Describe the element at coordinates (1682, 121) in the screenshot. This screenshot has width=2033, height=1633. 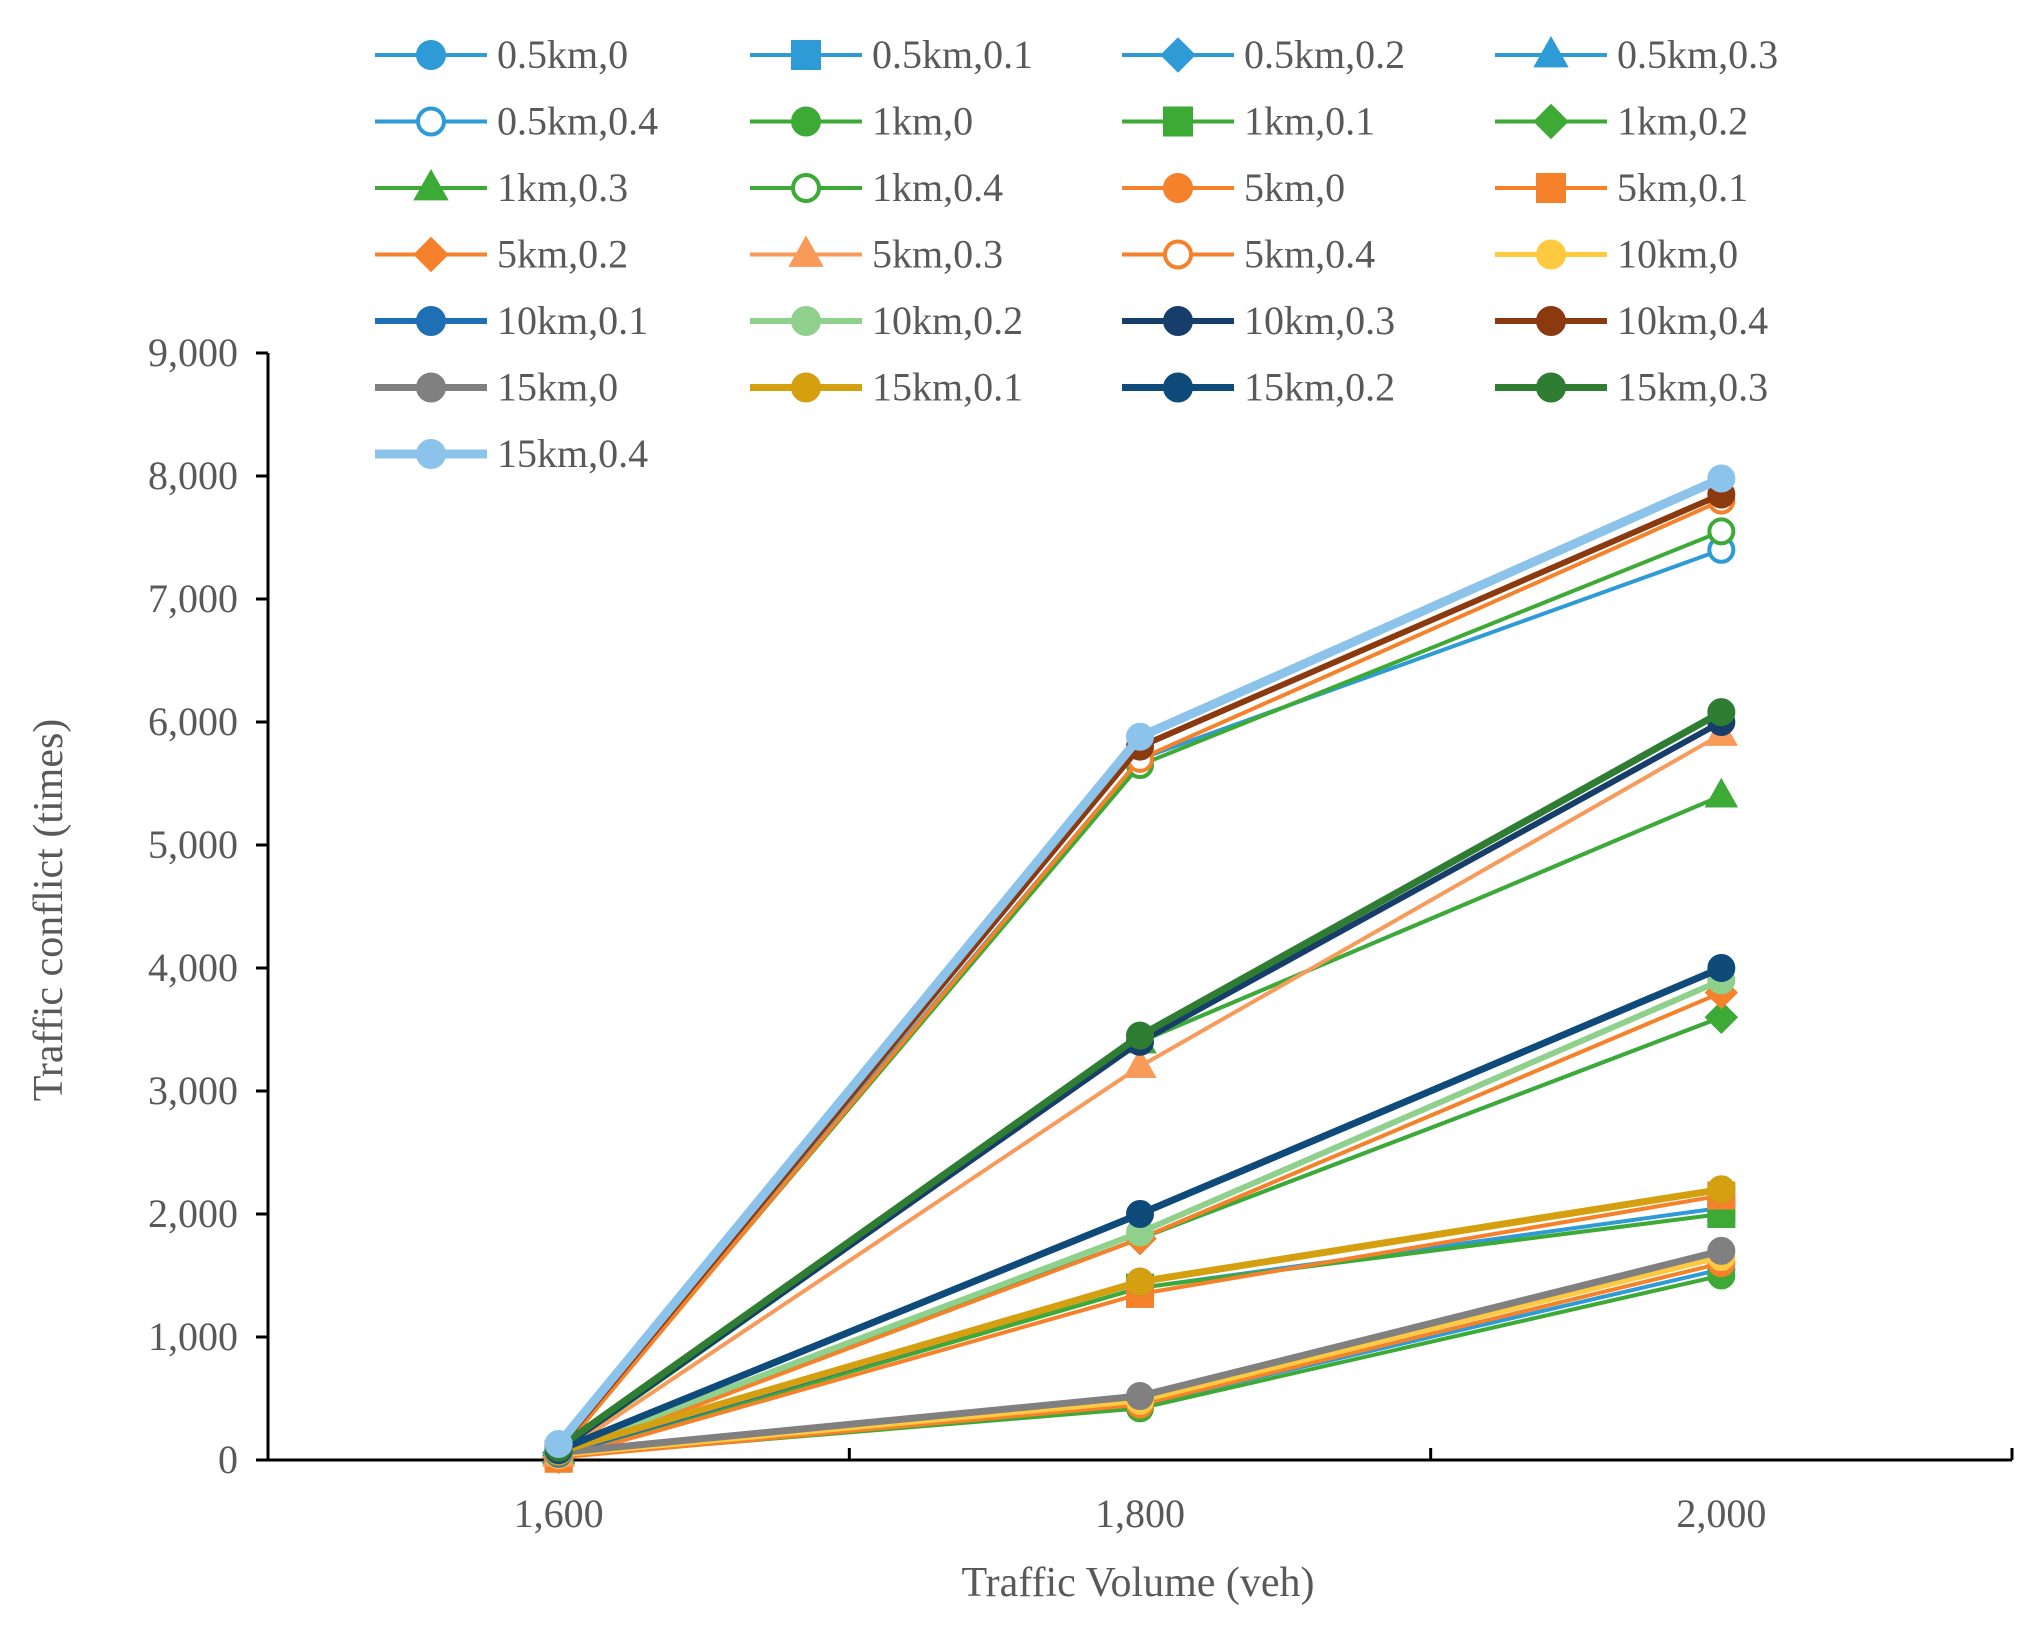
I see `legend-label: 1km,0.2` at that location.